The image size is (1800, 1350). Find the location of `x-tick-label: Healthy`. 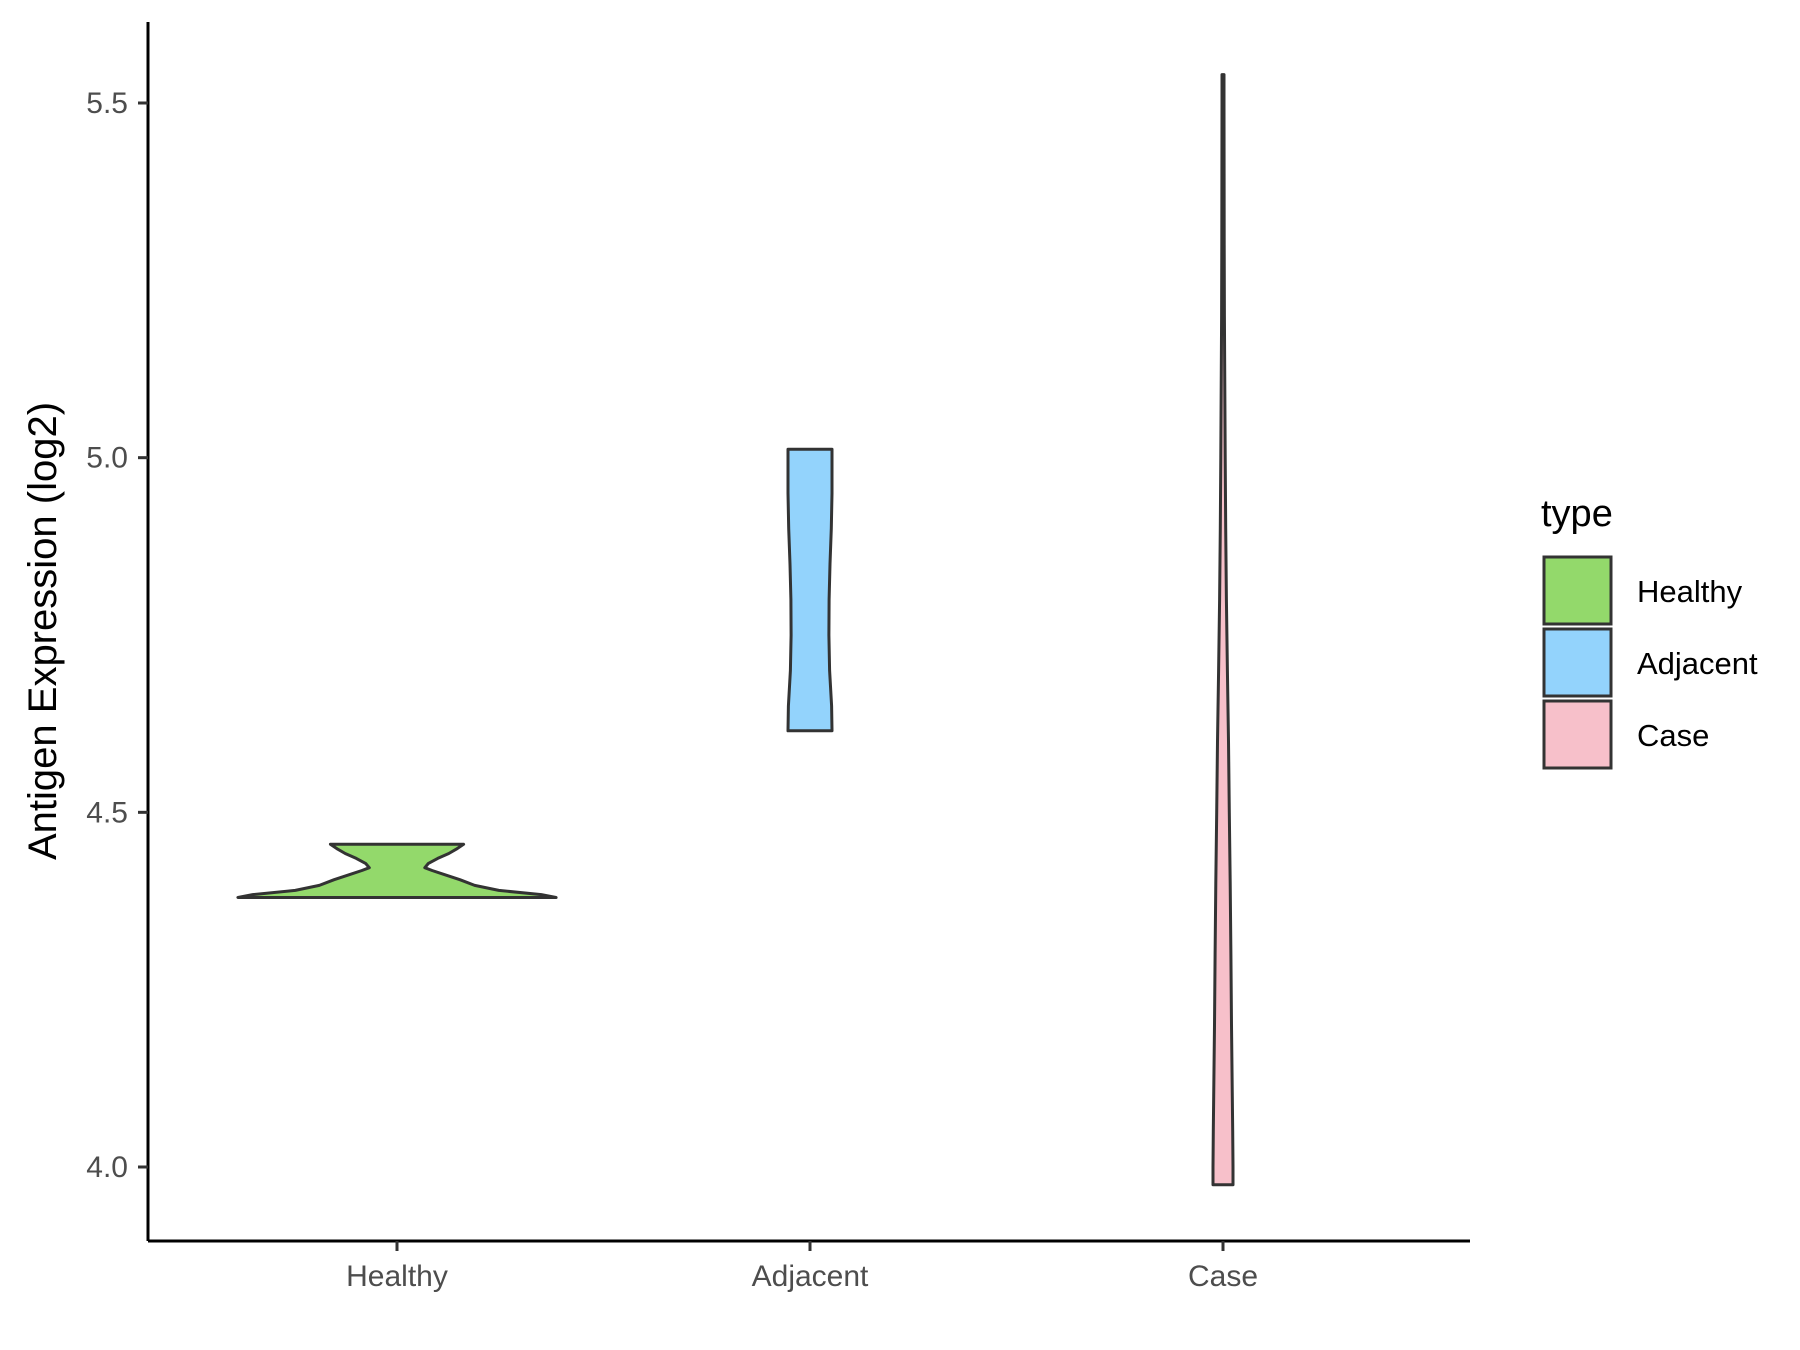

x-tick-label: Healthy is located at coordinates (397, 1276).